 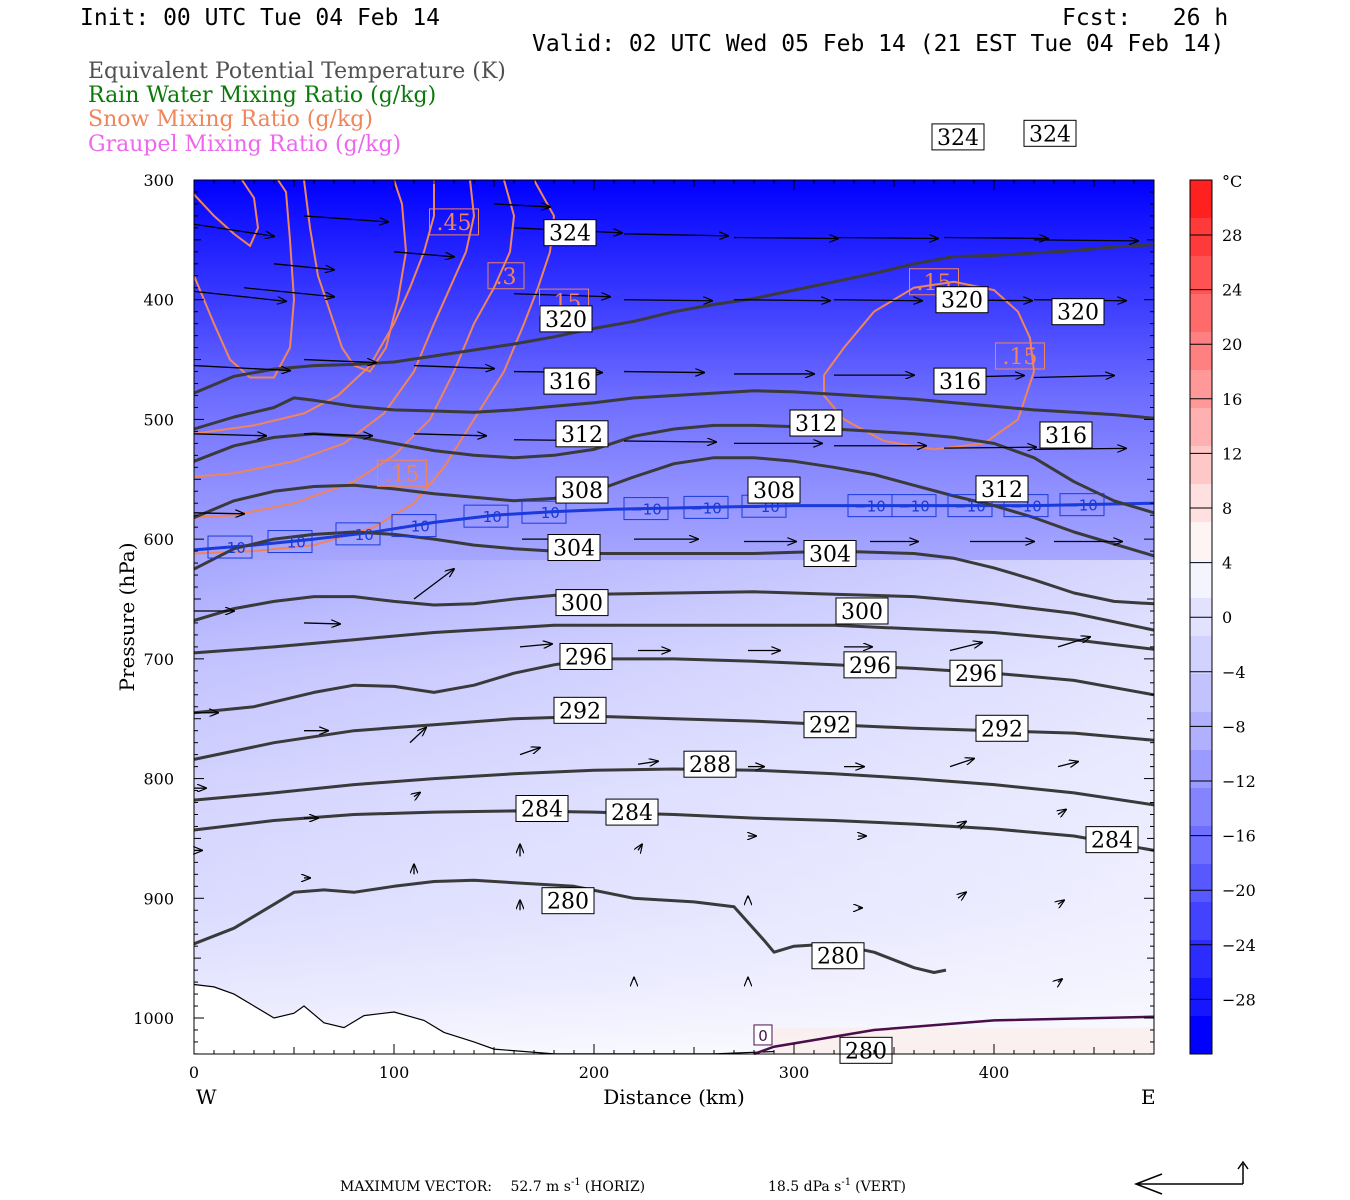 I want to click on theta-e-label: 284, so click(x=542, y=809).